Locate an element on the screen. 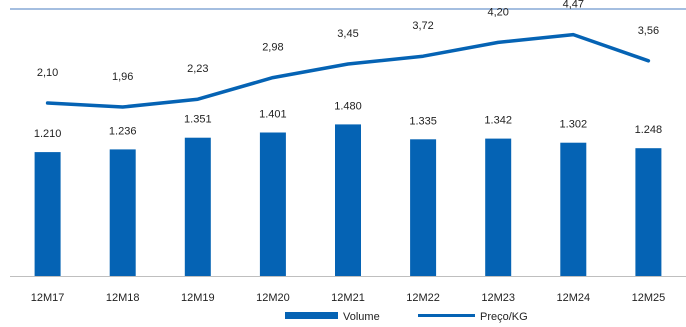 Image resolution: width=686 pixels, height=327 pixels. bar-label-12M19: 1.351 is located at coordinates (198, 120).